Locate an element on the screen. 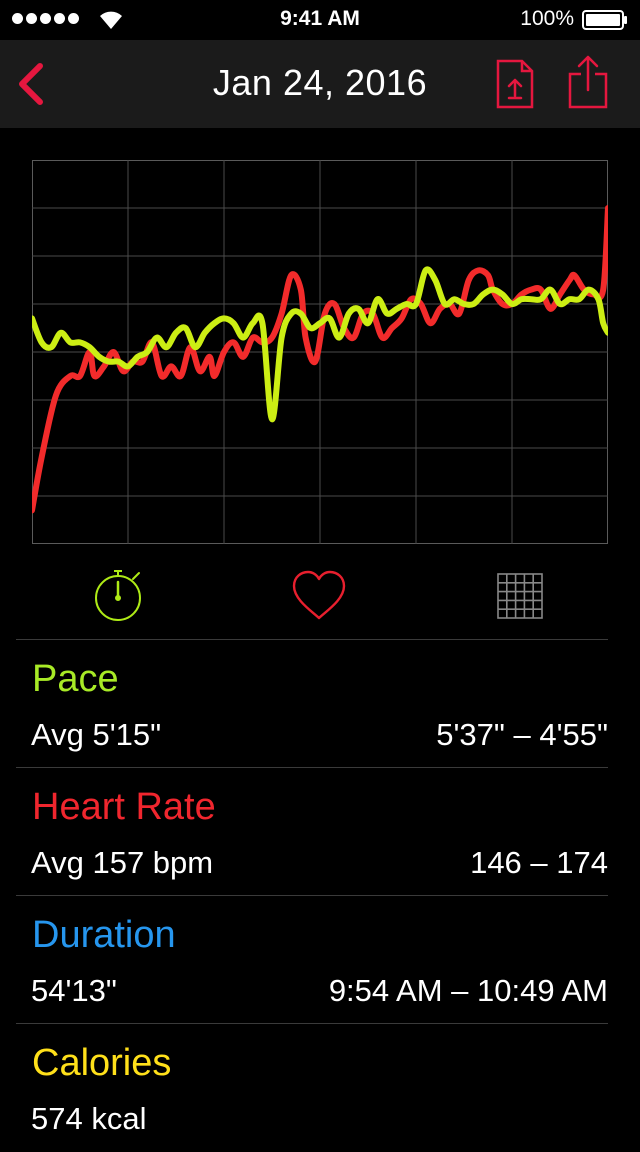 This screenshot has width=640, height=1152. status-time: 9:41 AM is located at coordinates (320, 18).